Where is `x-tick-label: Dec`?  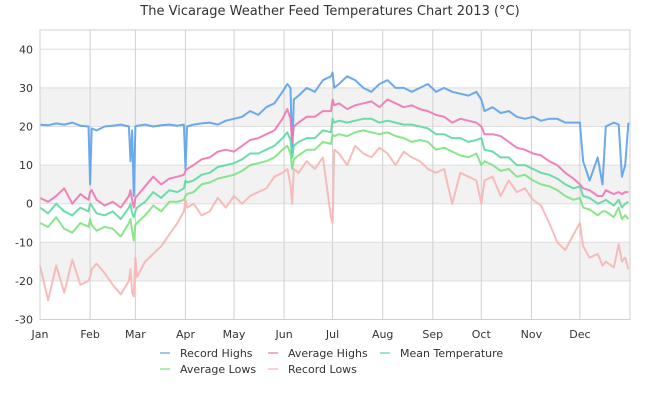 x-tick-label: Dec is located at coordinates (579, 334).